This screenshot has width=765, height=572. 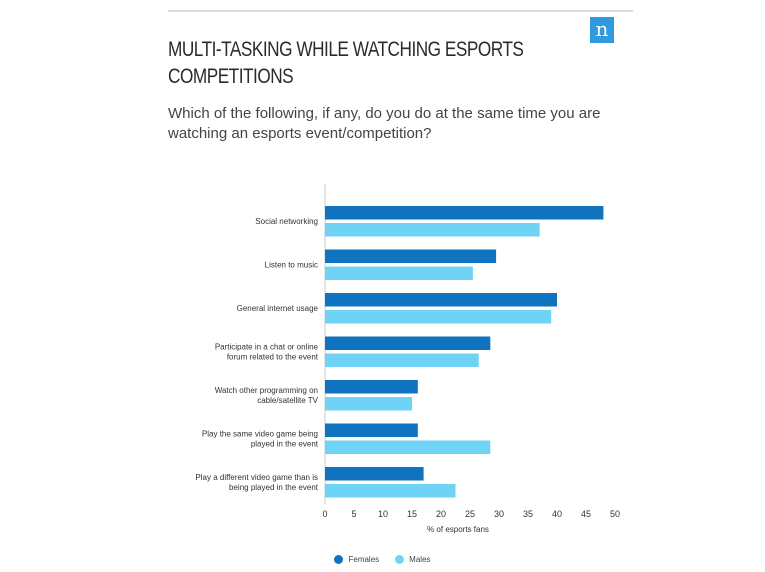 What do you see at coordinates (400, 11) in the screenshot?
I see `top-rule` at bounding box center [400, 11].